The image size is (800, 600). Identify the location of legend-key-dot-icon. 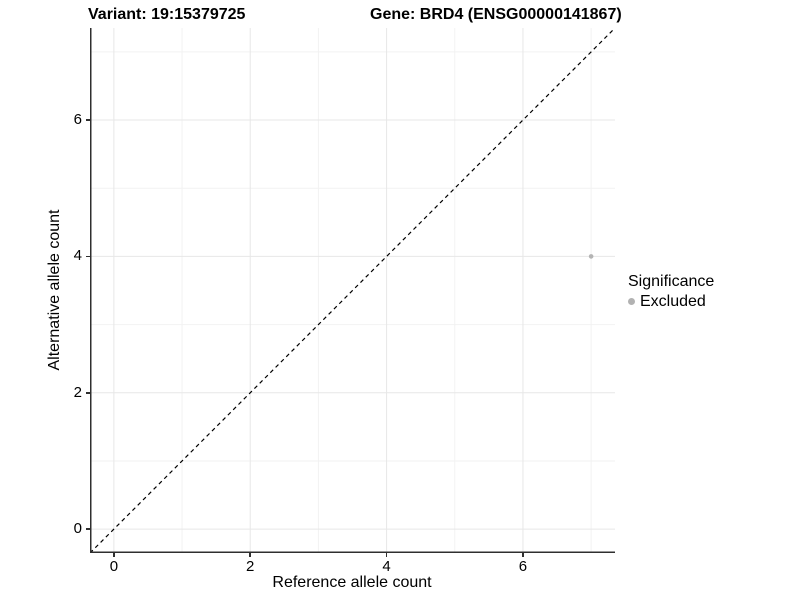
(631, 301).